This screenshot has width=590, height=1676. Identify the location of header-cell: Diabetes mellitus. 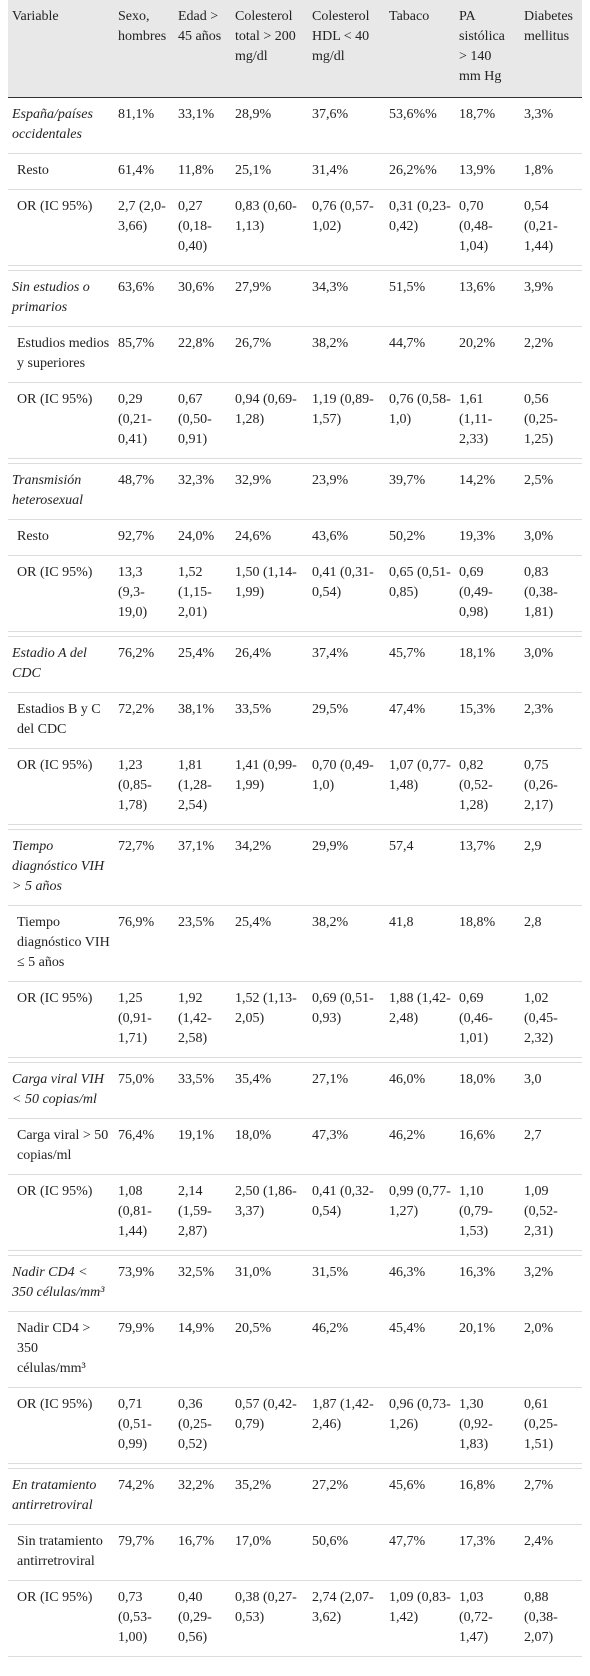
(551, 49).